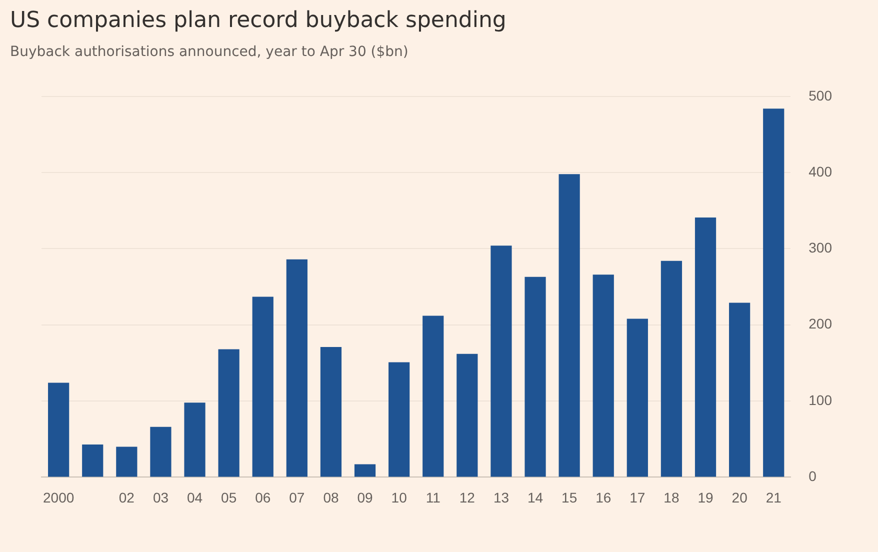 This screenshot has width=878, height=552. Describe the element at coordinates (399, 497) in the screenshot. I see `x-tick-label: 10` at that location.